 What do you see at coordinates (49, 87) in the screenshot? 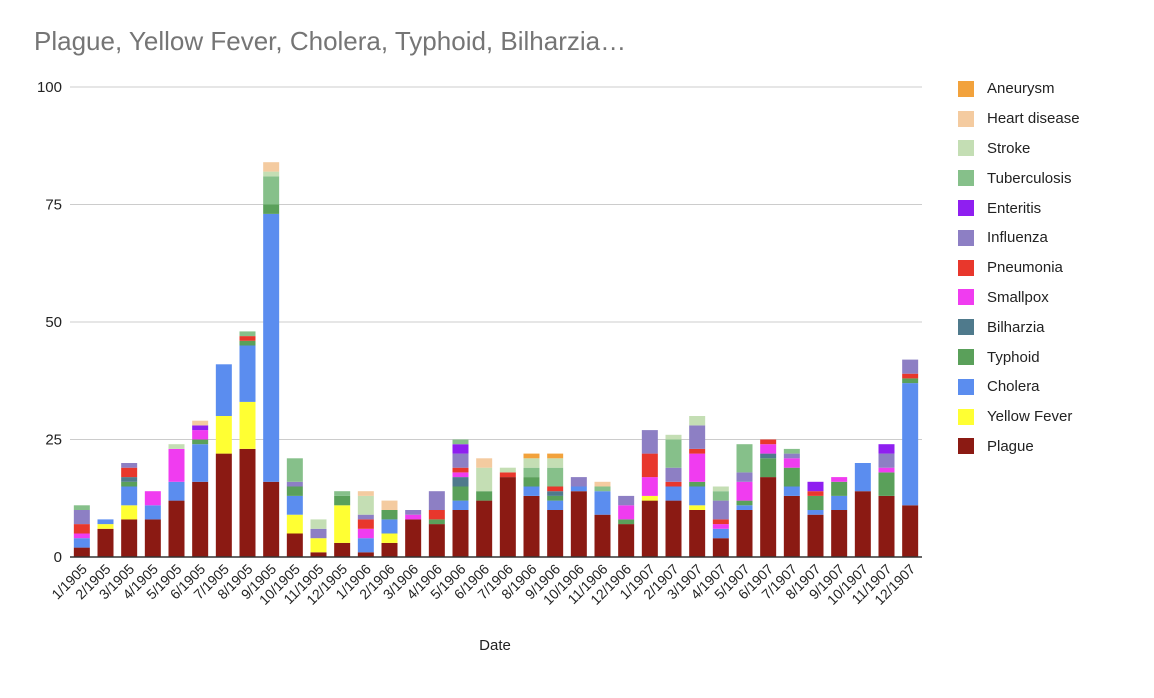
I see `y-tick-label: 100` at bounding box center [49, 87].